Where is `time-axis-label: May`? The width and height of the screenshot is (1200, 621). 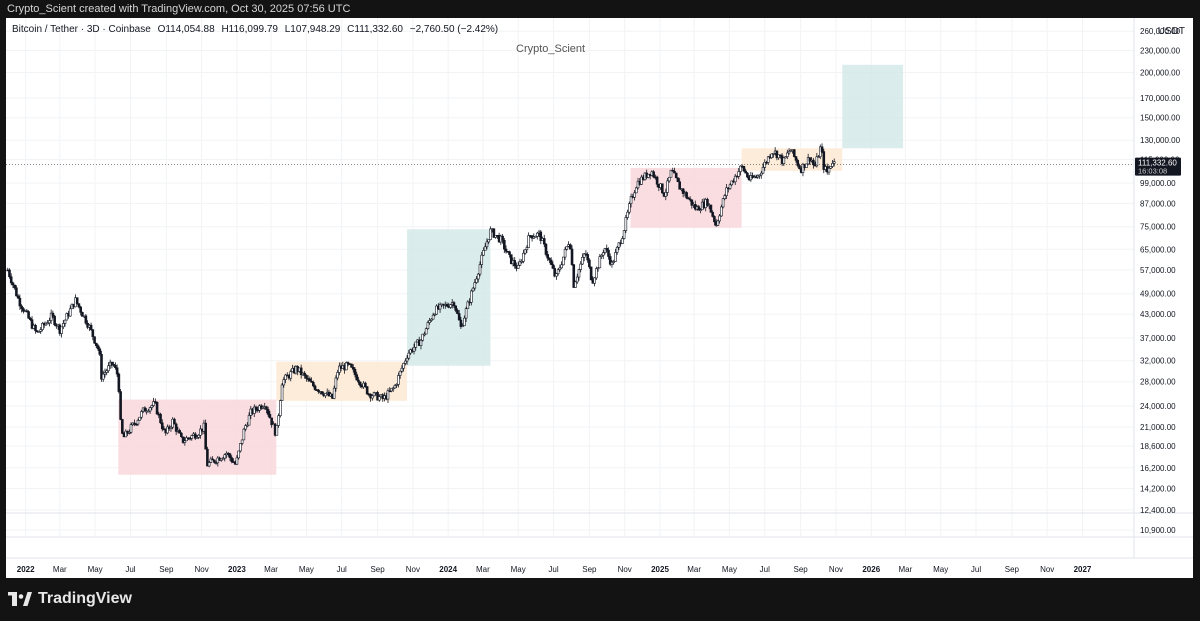
time-axis-label: May is located at coordinates (95, 569).